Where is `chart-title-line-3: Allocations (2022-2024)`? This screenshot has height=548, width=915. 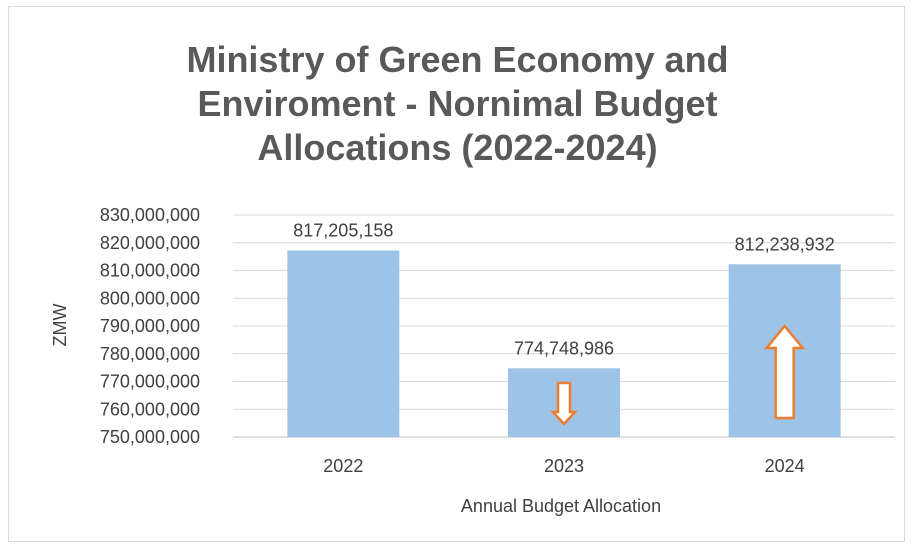
chart-title-line-3: Allocations (2022-2024) is located at coordinates (457, 147).